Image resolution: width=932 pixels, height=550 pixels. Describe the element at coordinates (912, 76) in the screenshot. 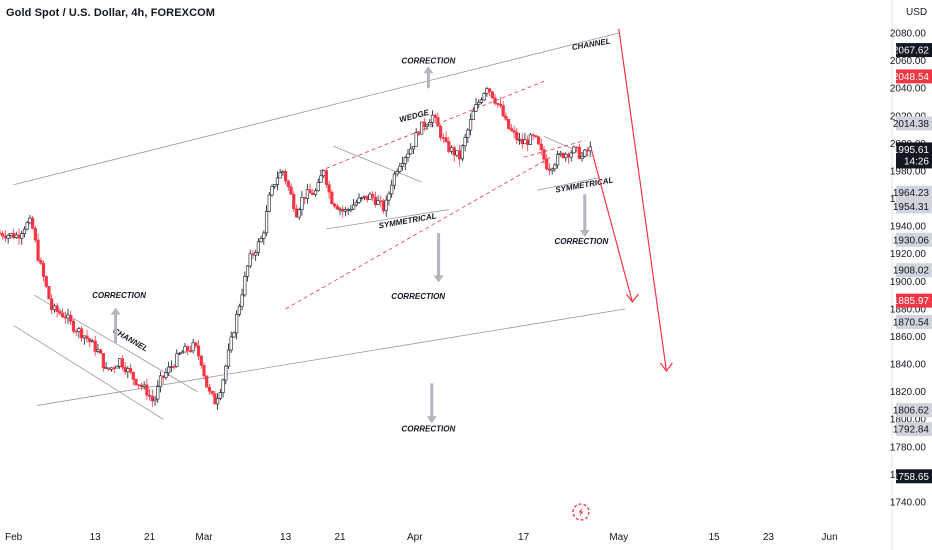

I see `price-badge: 2048.54` at that location.